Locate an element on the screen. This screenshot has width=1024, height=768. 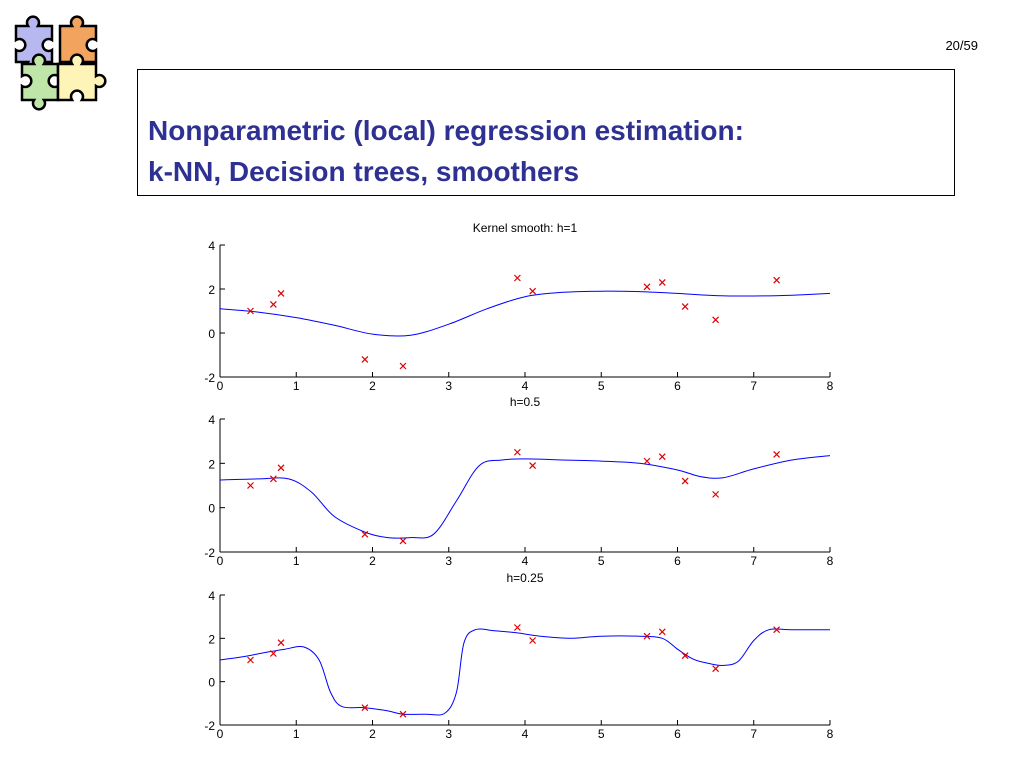
chart-title: h=0.25 is located at coordinates (524, 578).